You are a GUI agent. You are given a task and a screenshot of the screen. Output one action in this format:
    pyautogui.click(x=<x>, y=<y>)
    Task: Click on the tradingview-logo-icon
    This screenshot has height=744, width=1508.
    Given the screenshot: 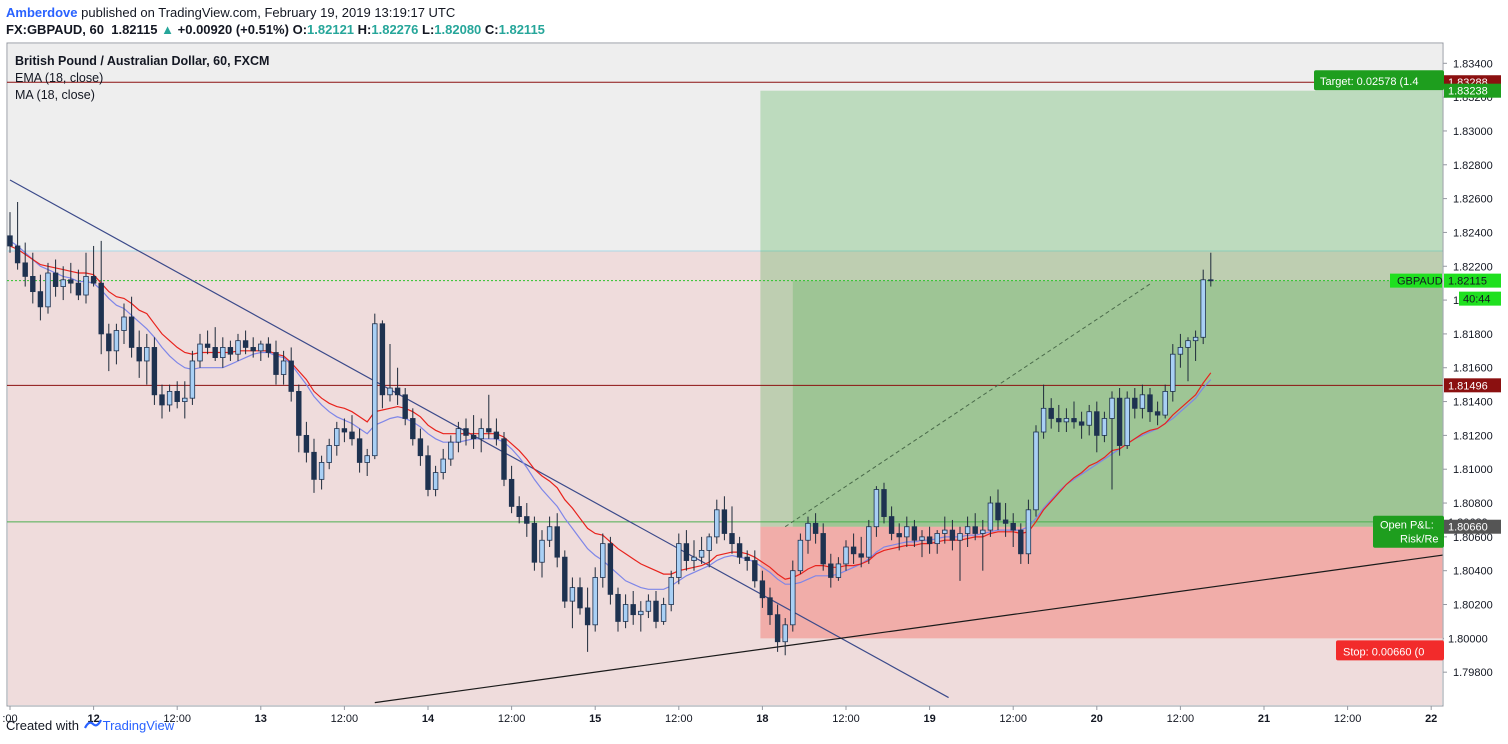 What is the action you would take?
    pyautogui.click(x=93, y=725)
    